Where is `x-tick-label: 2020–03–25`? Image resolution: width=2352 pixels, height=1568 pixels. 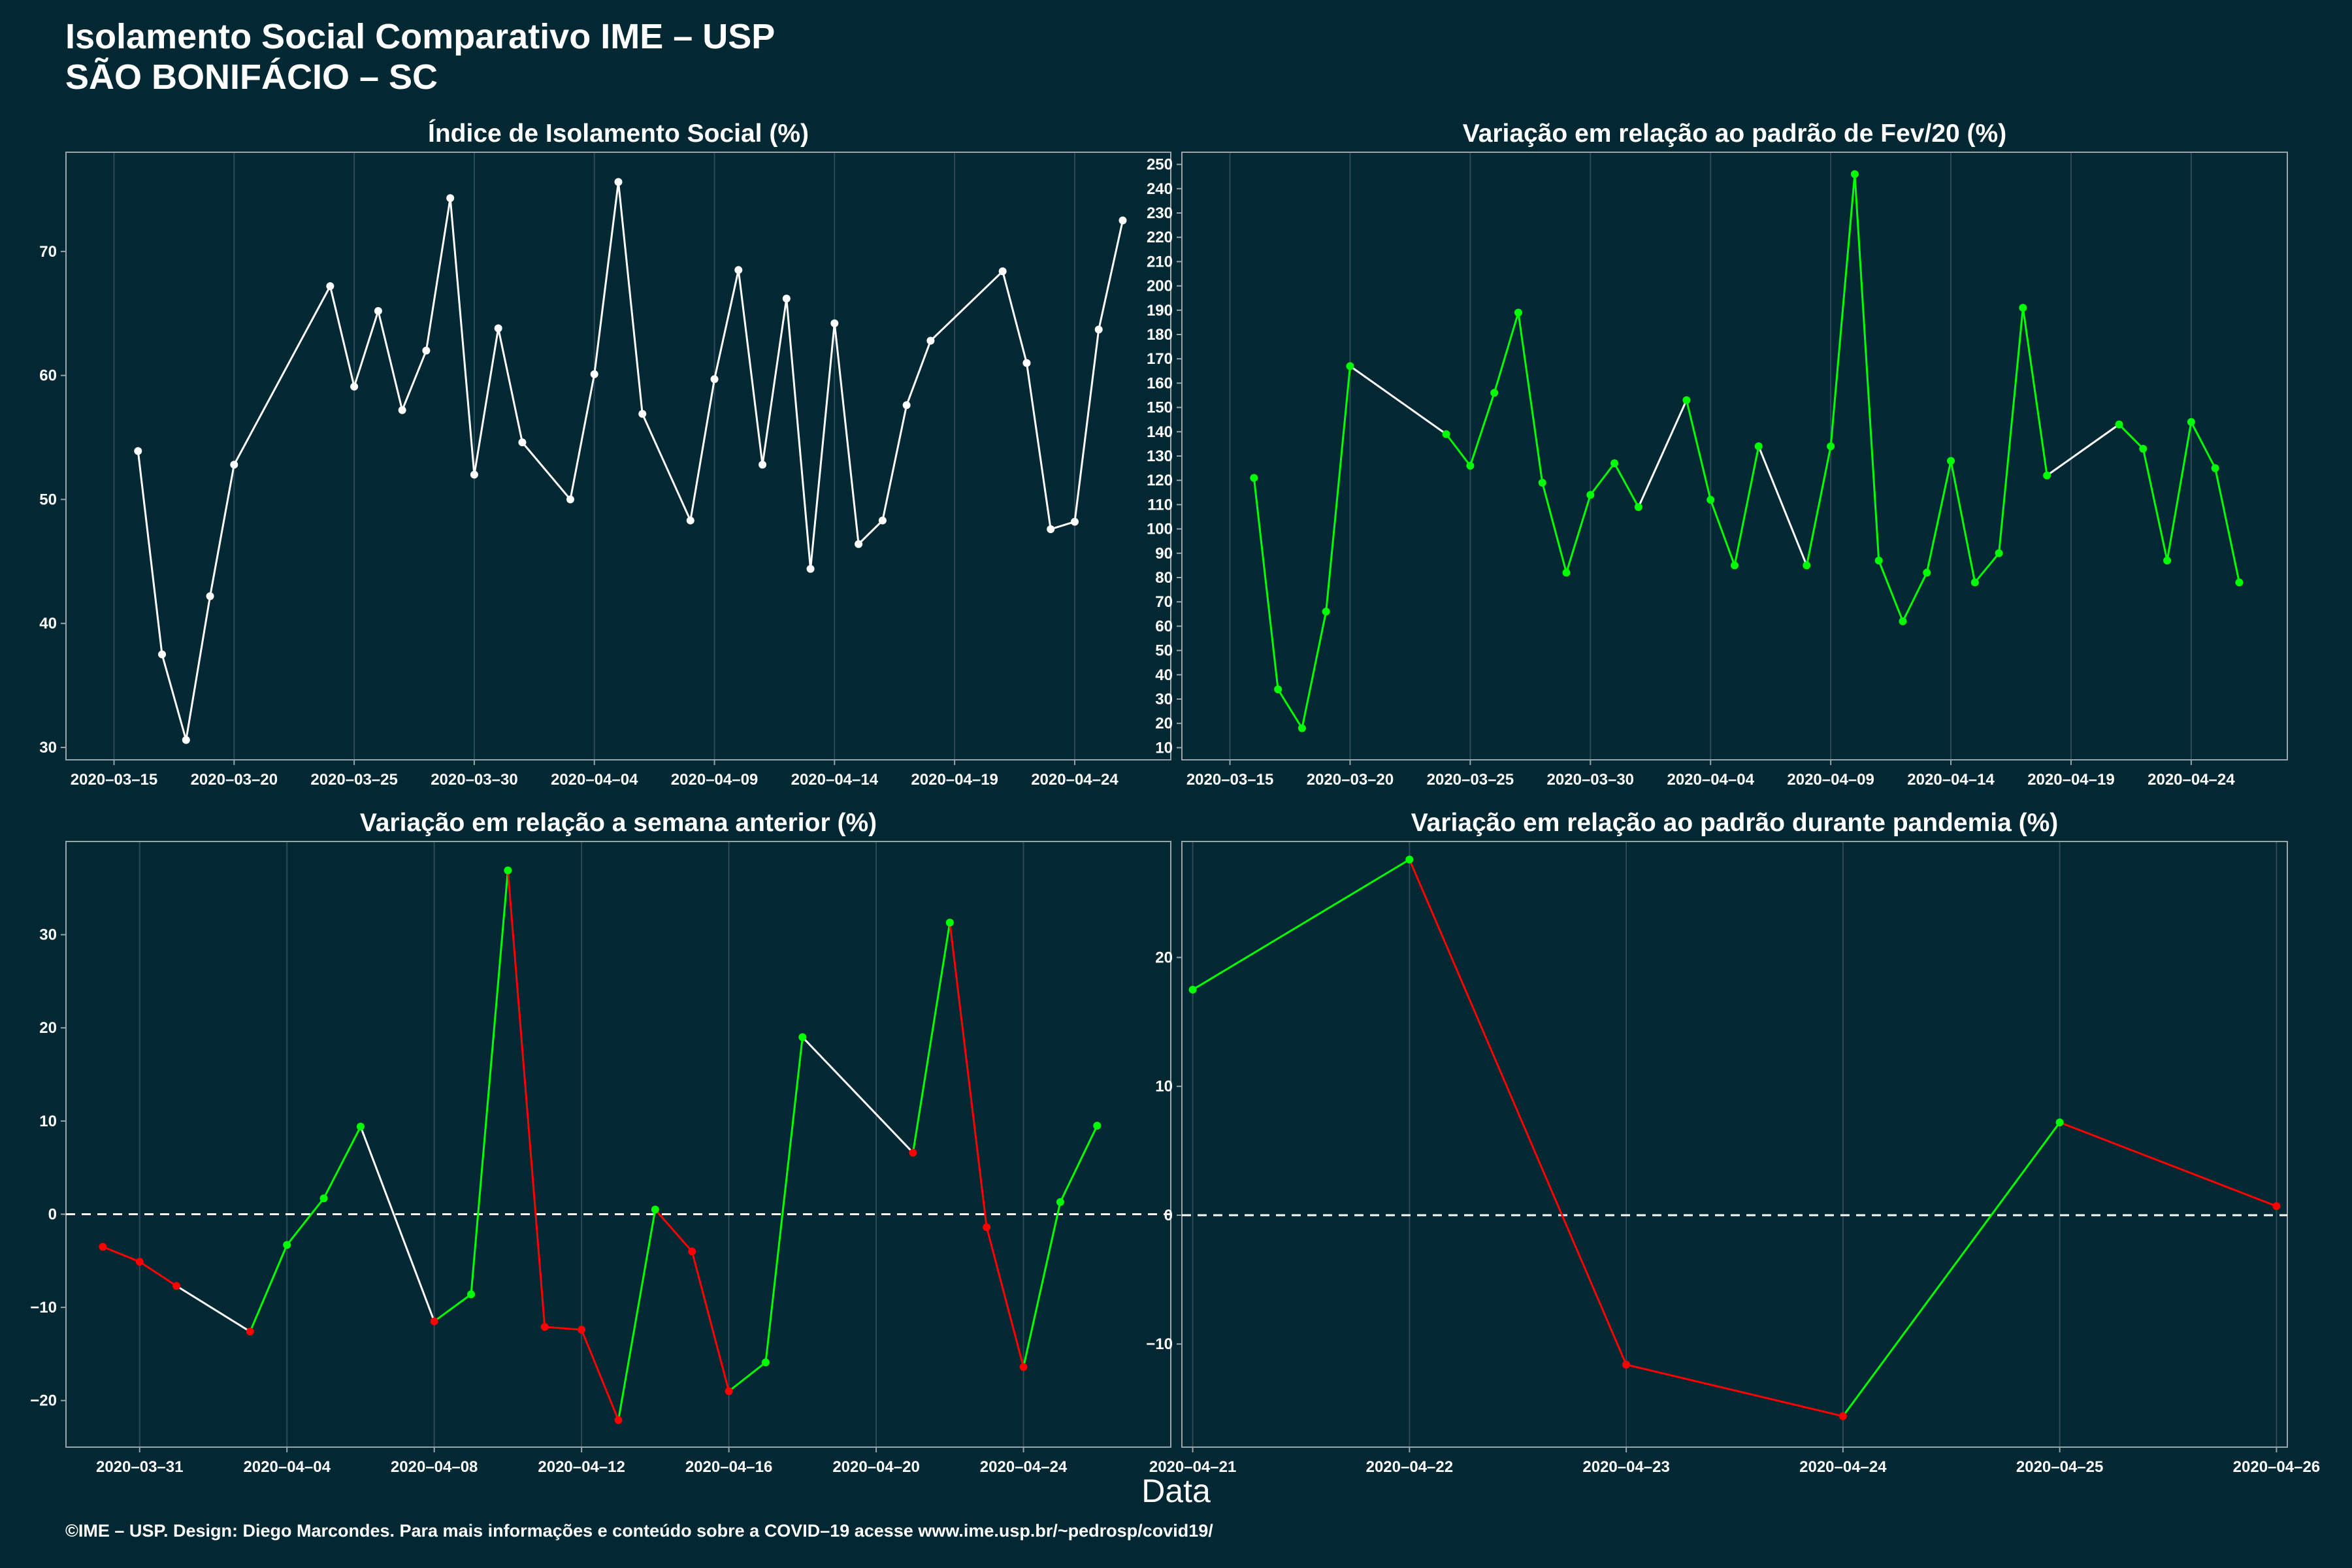
x-tick-label: 2020–03–25 is located at coordinates (353, 780).